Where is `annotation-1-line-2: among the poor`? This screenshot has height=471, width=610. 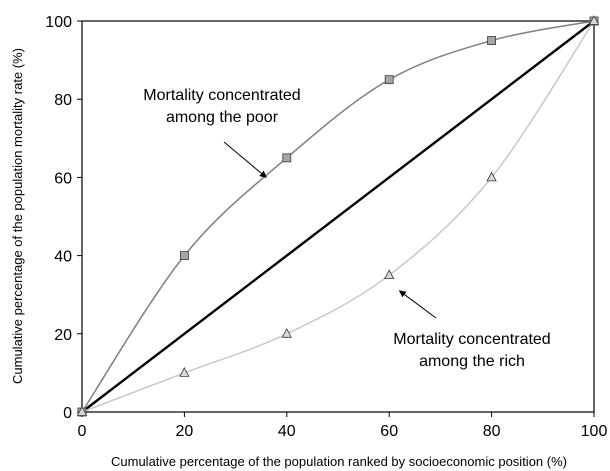 annotation-1-line-2: among the poor is located at coordinates (222, 117).